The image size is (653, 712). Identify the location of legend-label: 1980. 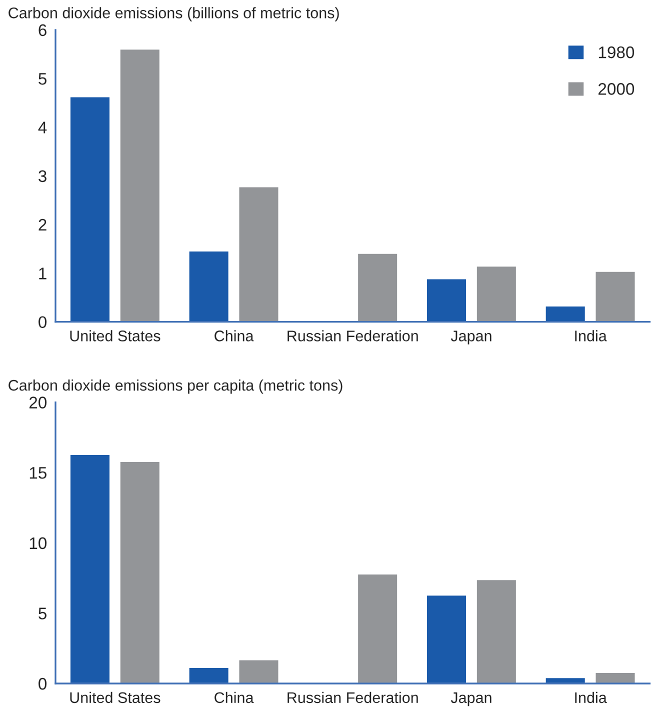
(616, 52).